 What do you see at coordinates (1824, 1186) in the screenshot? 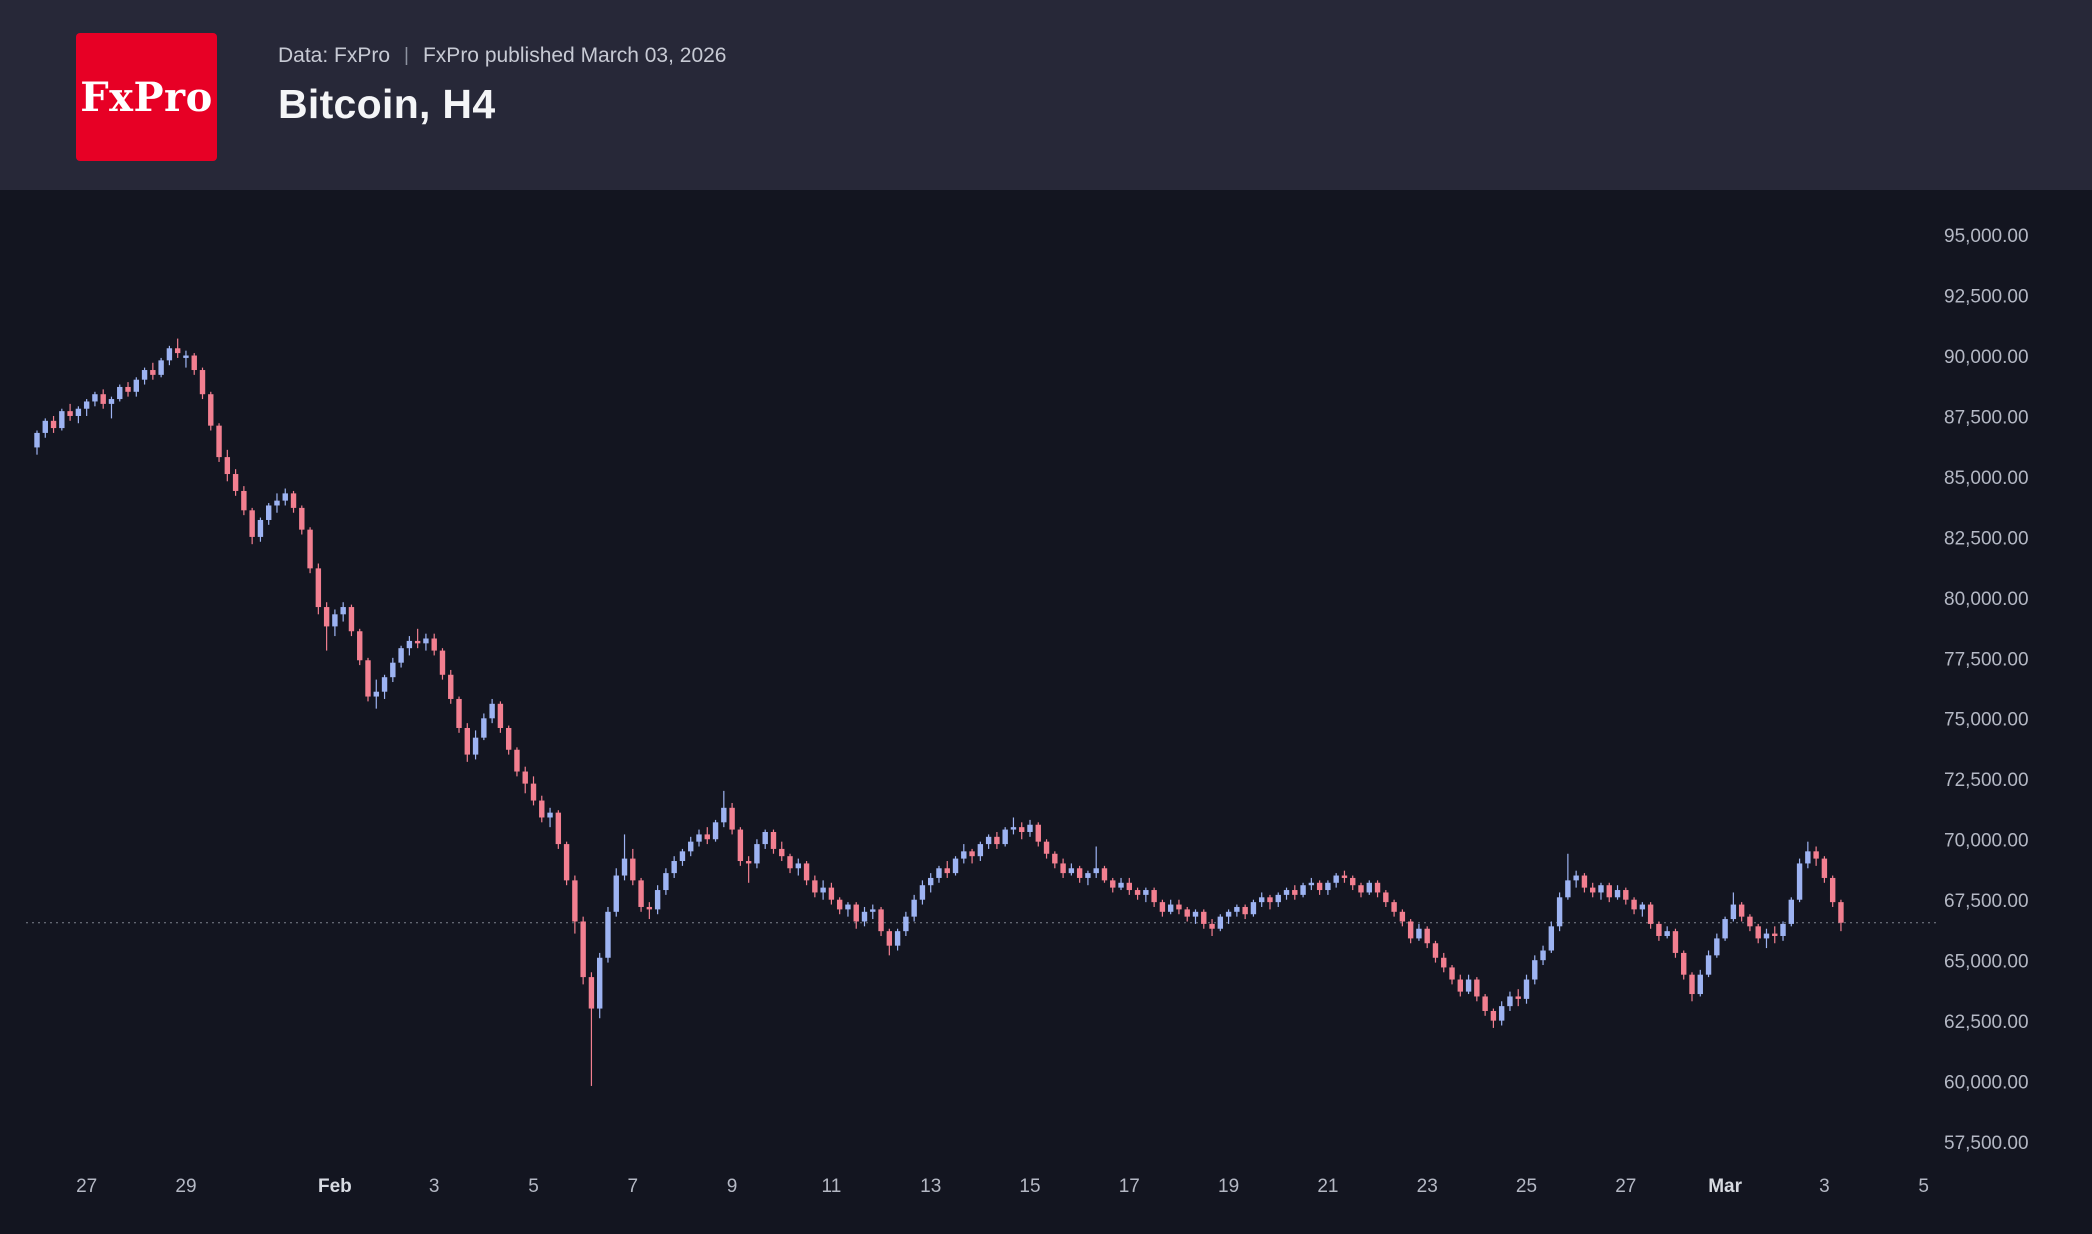
I see `x-axis-label: 3` at bounding box center [1824, 1186].